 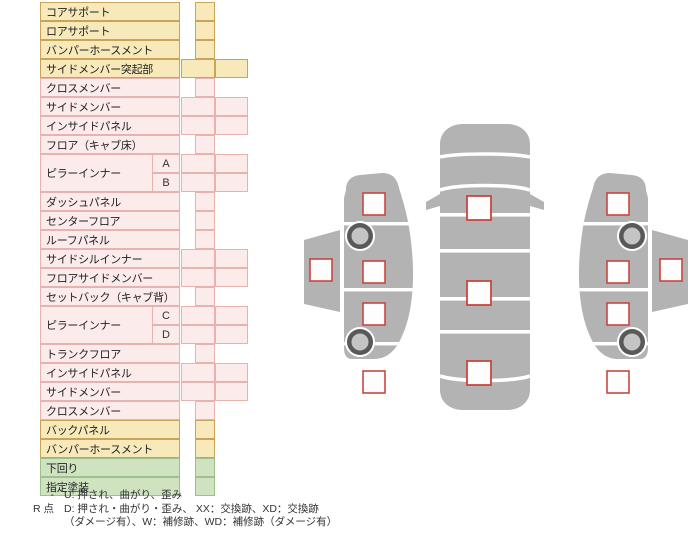 What do you see at coordinates (110, 11) in the screenshot?
I see `part-name-cell: コアサポート` at bounding box center [110, 11].